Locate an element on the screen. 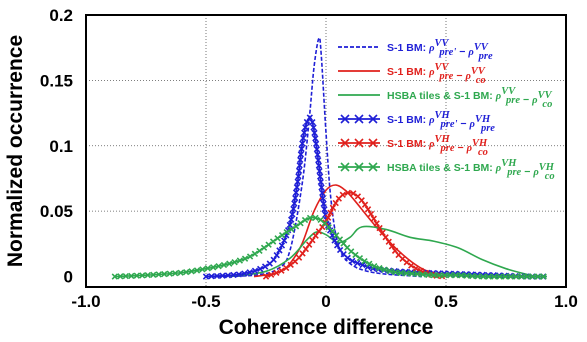 The width and height of the screenshot is (587, 342). x-tick-label: 1.0 is located at coordinates (566, 301).